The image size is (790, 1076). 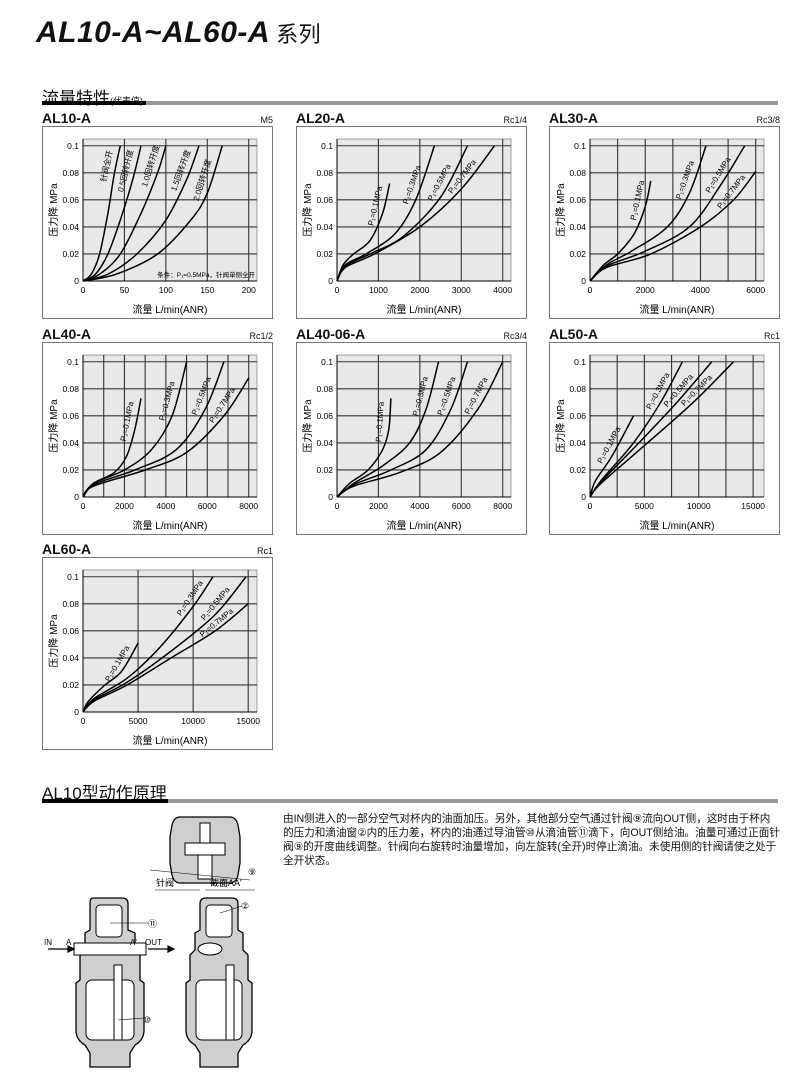 What do you see at coordinates (109, 921) in the screenshot?
I see `drip-window-left` at bounding box center [109, 921].